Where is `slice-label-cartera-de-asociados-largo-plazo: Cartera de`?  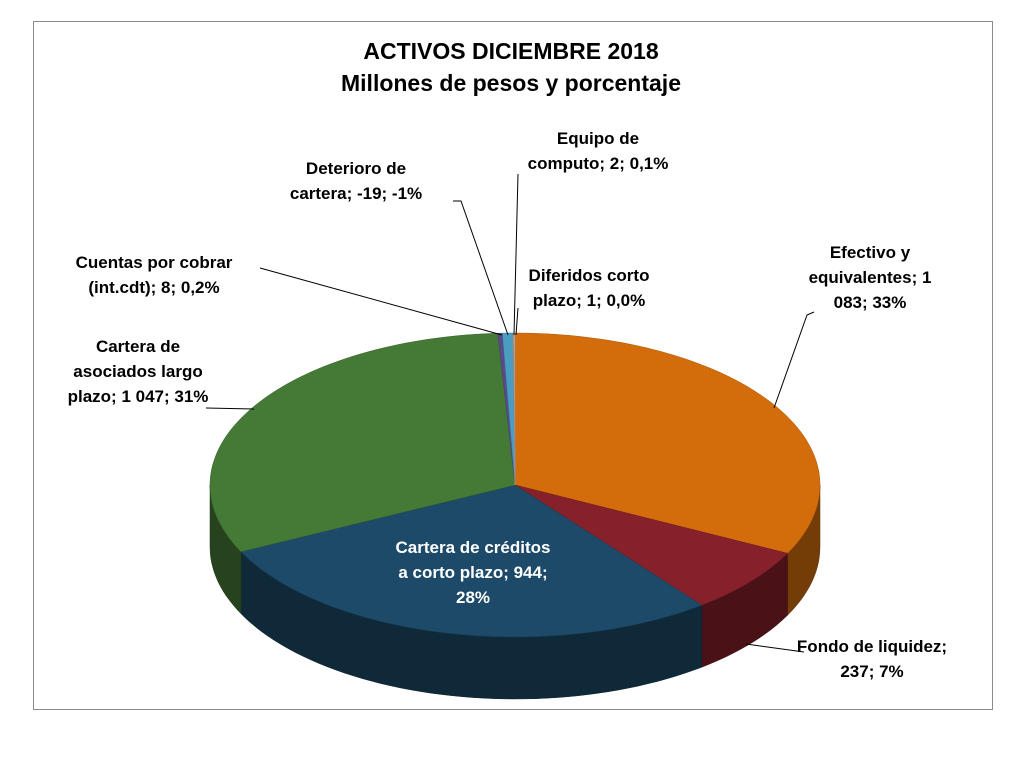 slice-label-cartera-de-asociados-largo-plazo: Cartera de is located at coordinates (138, 346).